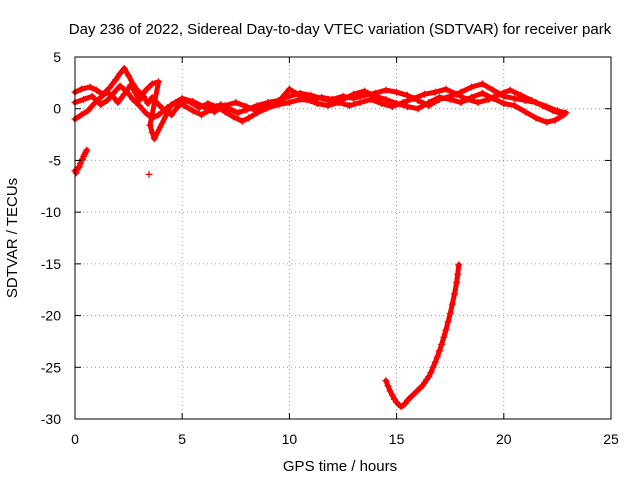 This screenshot has height=480, width=640. I want to click on y-tick-label: -15, so click(51, 264).